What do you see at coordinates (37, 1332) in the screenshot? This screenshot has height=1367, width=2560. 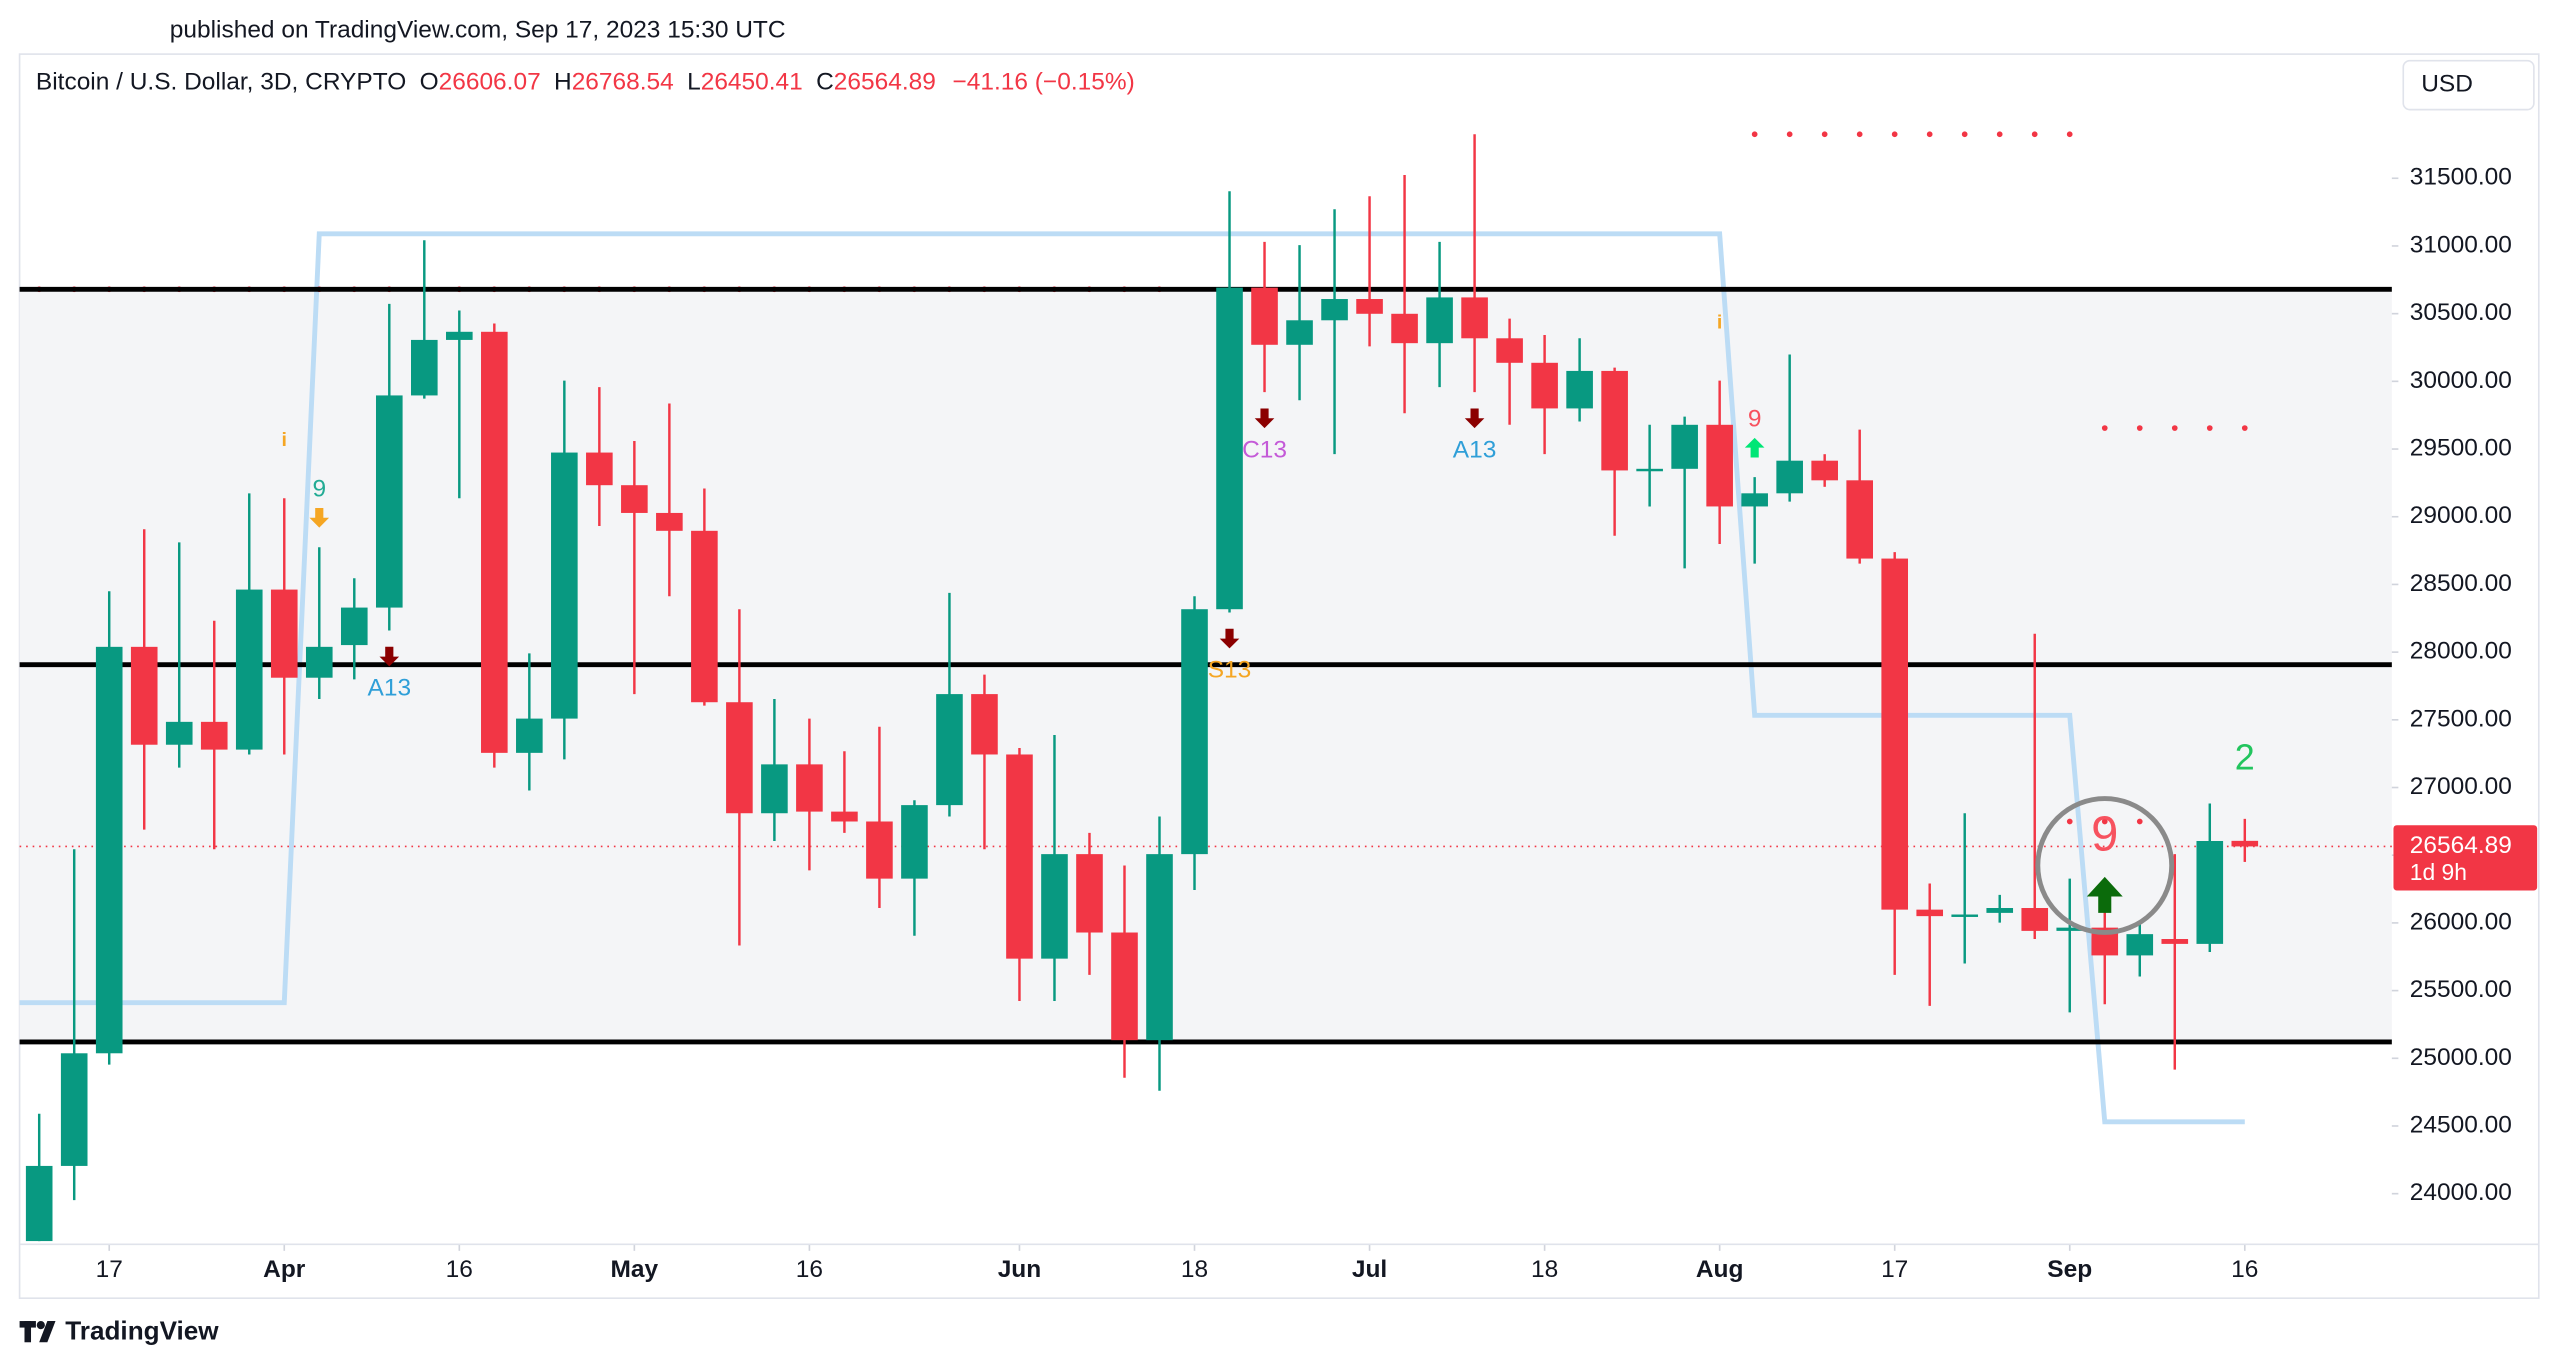 I see `brand-logo` at bounding box center [37, 1332].